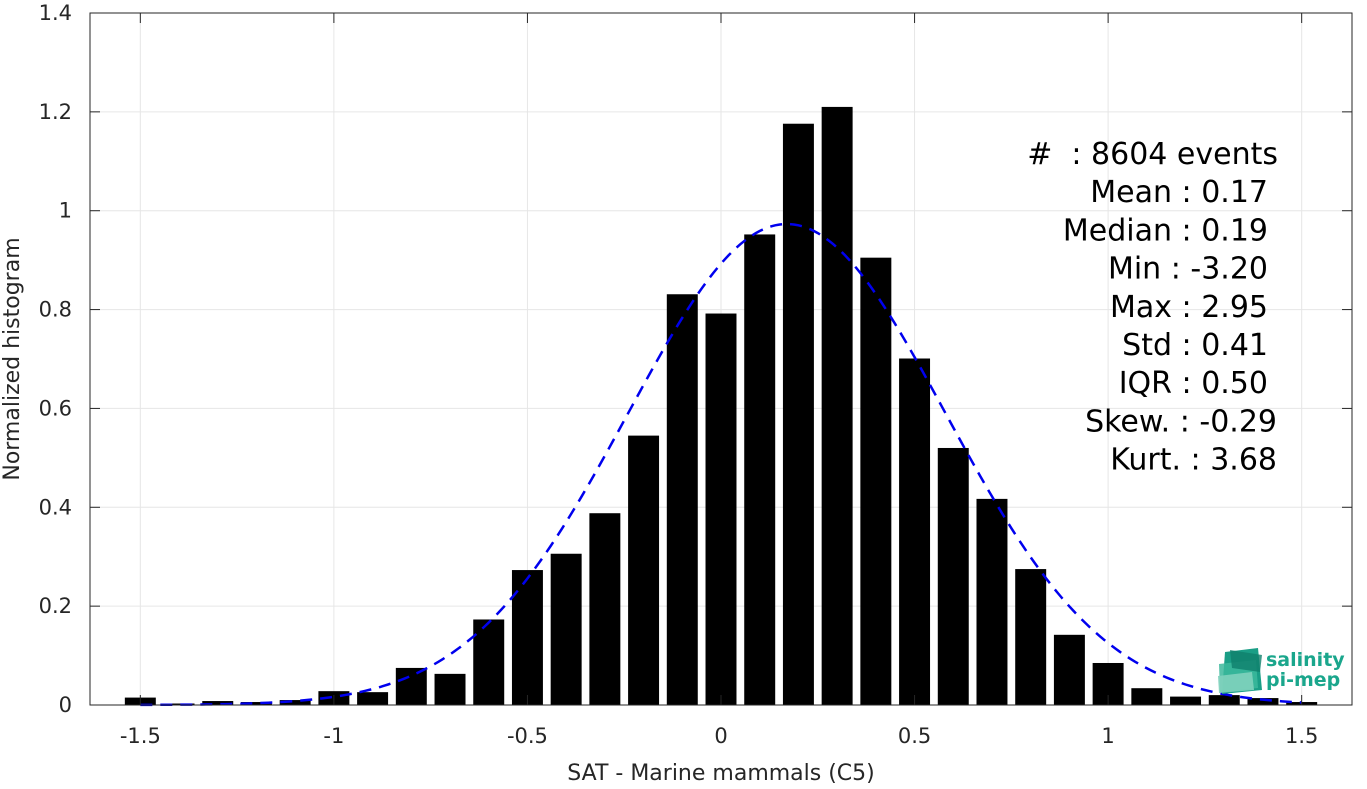 The height and width of the screenshot is (789, 1367). I want to click on stats-line: # : 8604 events, so click(1152, 154).